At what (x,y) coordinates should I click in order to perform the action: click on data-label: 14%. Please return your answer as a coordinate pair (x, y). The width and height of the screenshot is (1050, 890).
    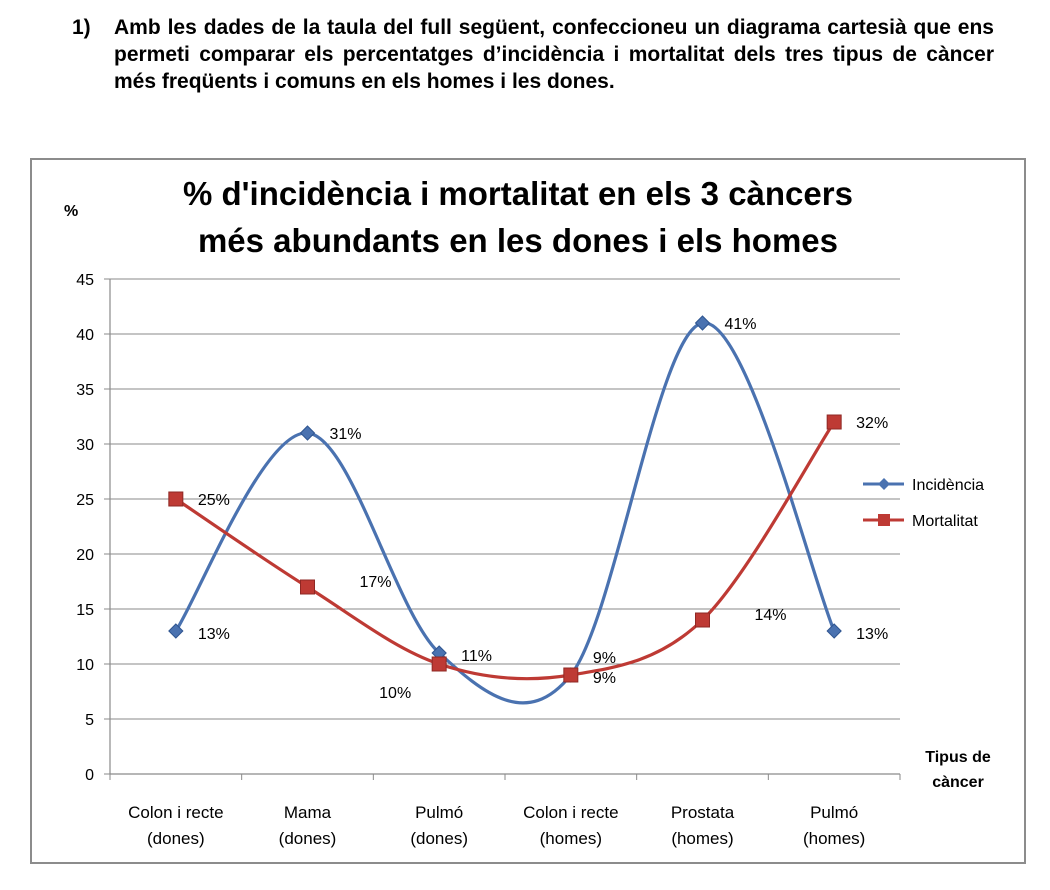
    Looking at the image, I should click on (771, 615).